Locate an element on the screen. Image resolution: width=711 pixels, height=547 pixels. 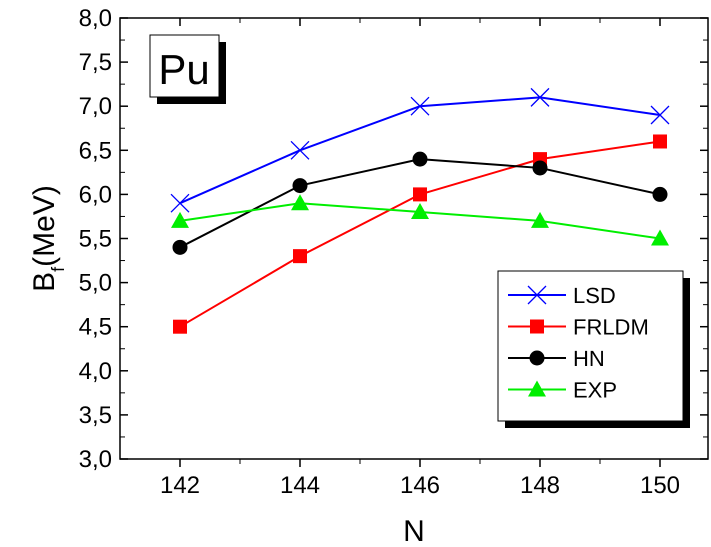
x-axis-title: N is located at coordinates (414, 531).